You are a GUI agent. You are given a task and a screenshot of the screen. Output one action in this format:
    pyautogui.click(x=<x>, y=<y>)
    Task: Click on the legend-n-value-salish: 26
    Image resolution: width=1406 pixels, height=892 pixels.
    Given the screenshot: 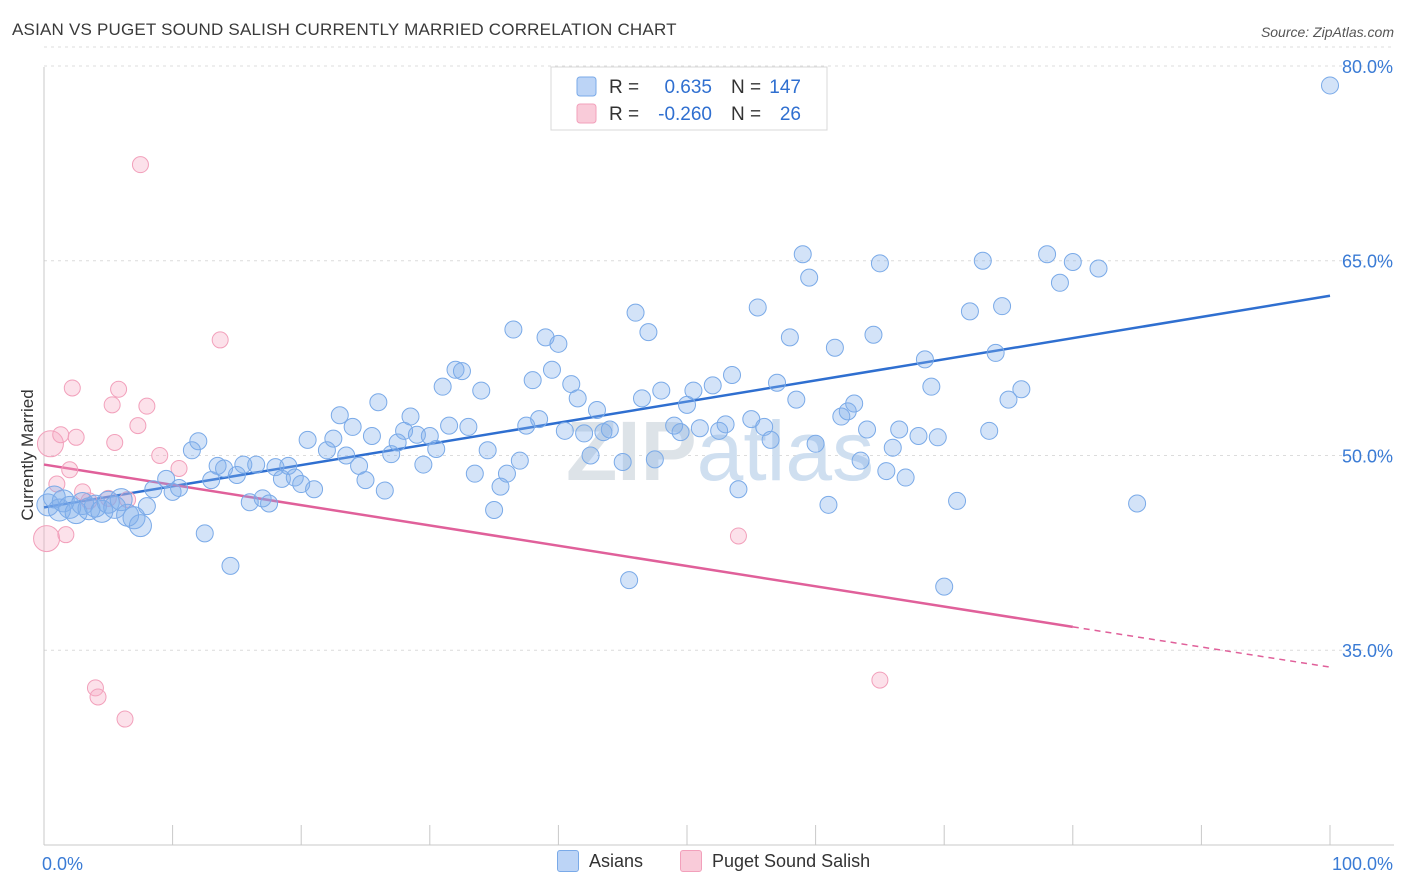 What is the action you would take?
    pyautogui.click(x=790, y=114)
    